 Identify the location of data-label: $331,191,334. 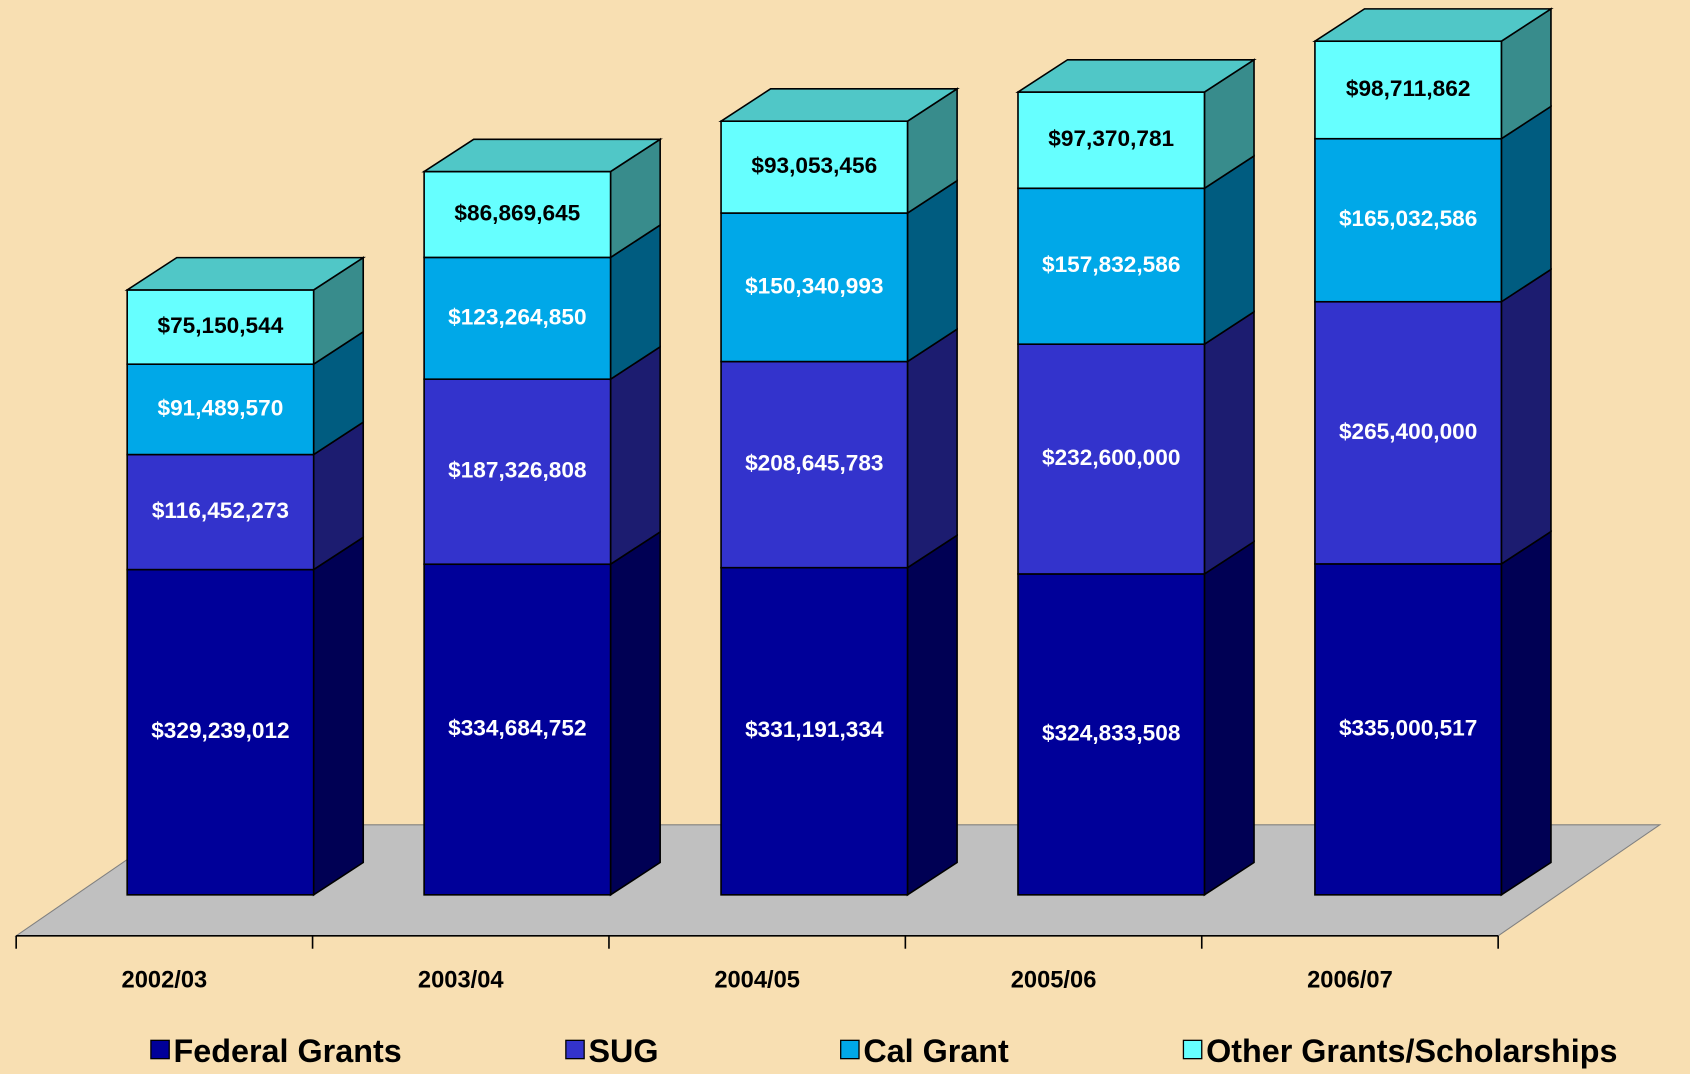
(814, 729).